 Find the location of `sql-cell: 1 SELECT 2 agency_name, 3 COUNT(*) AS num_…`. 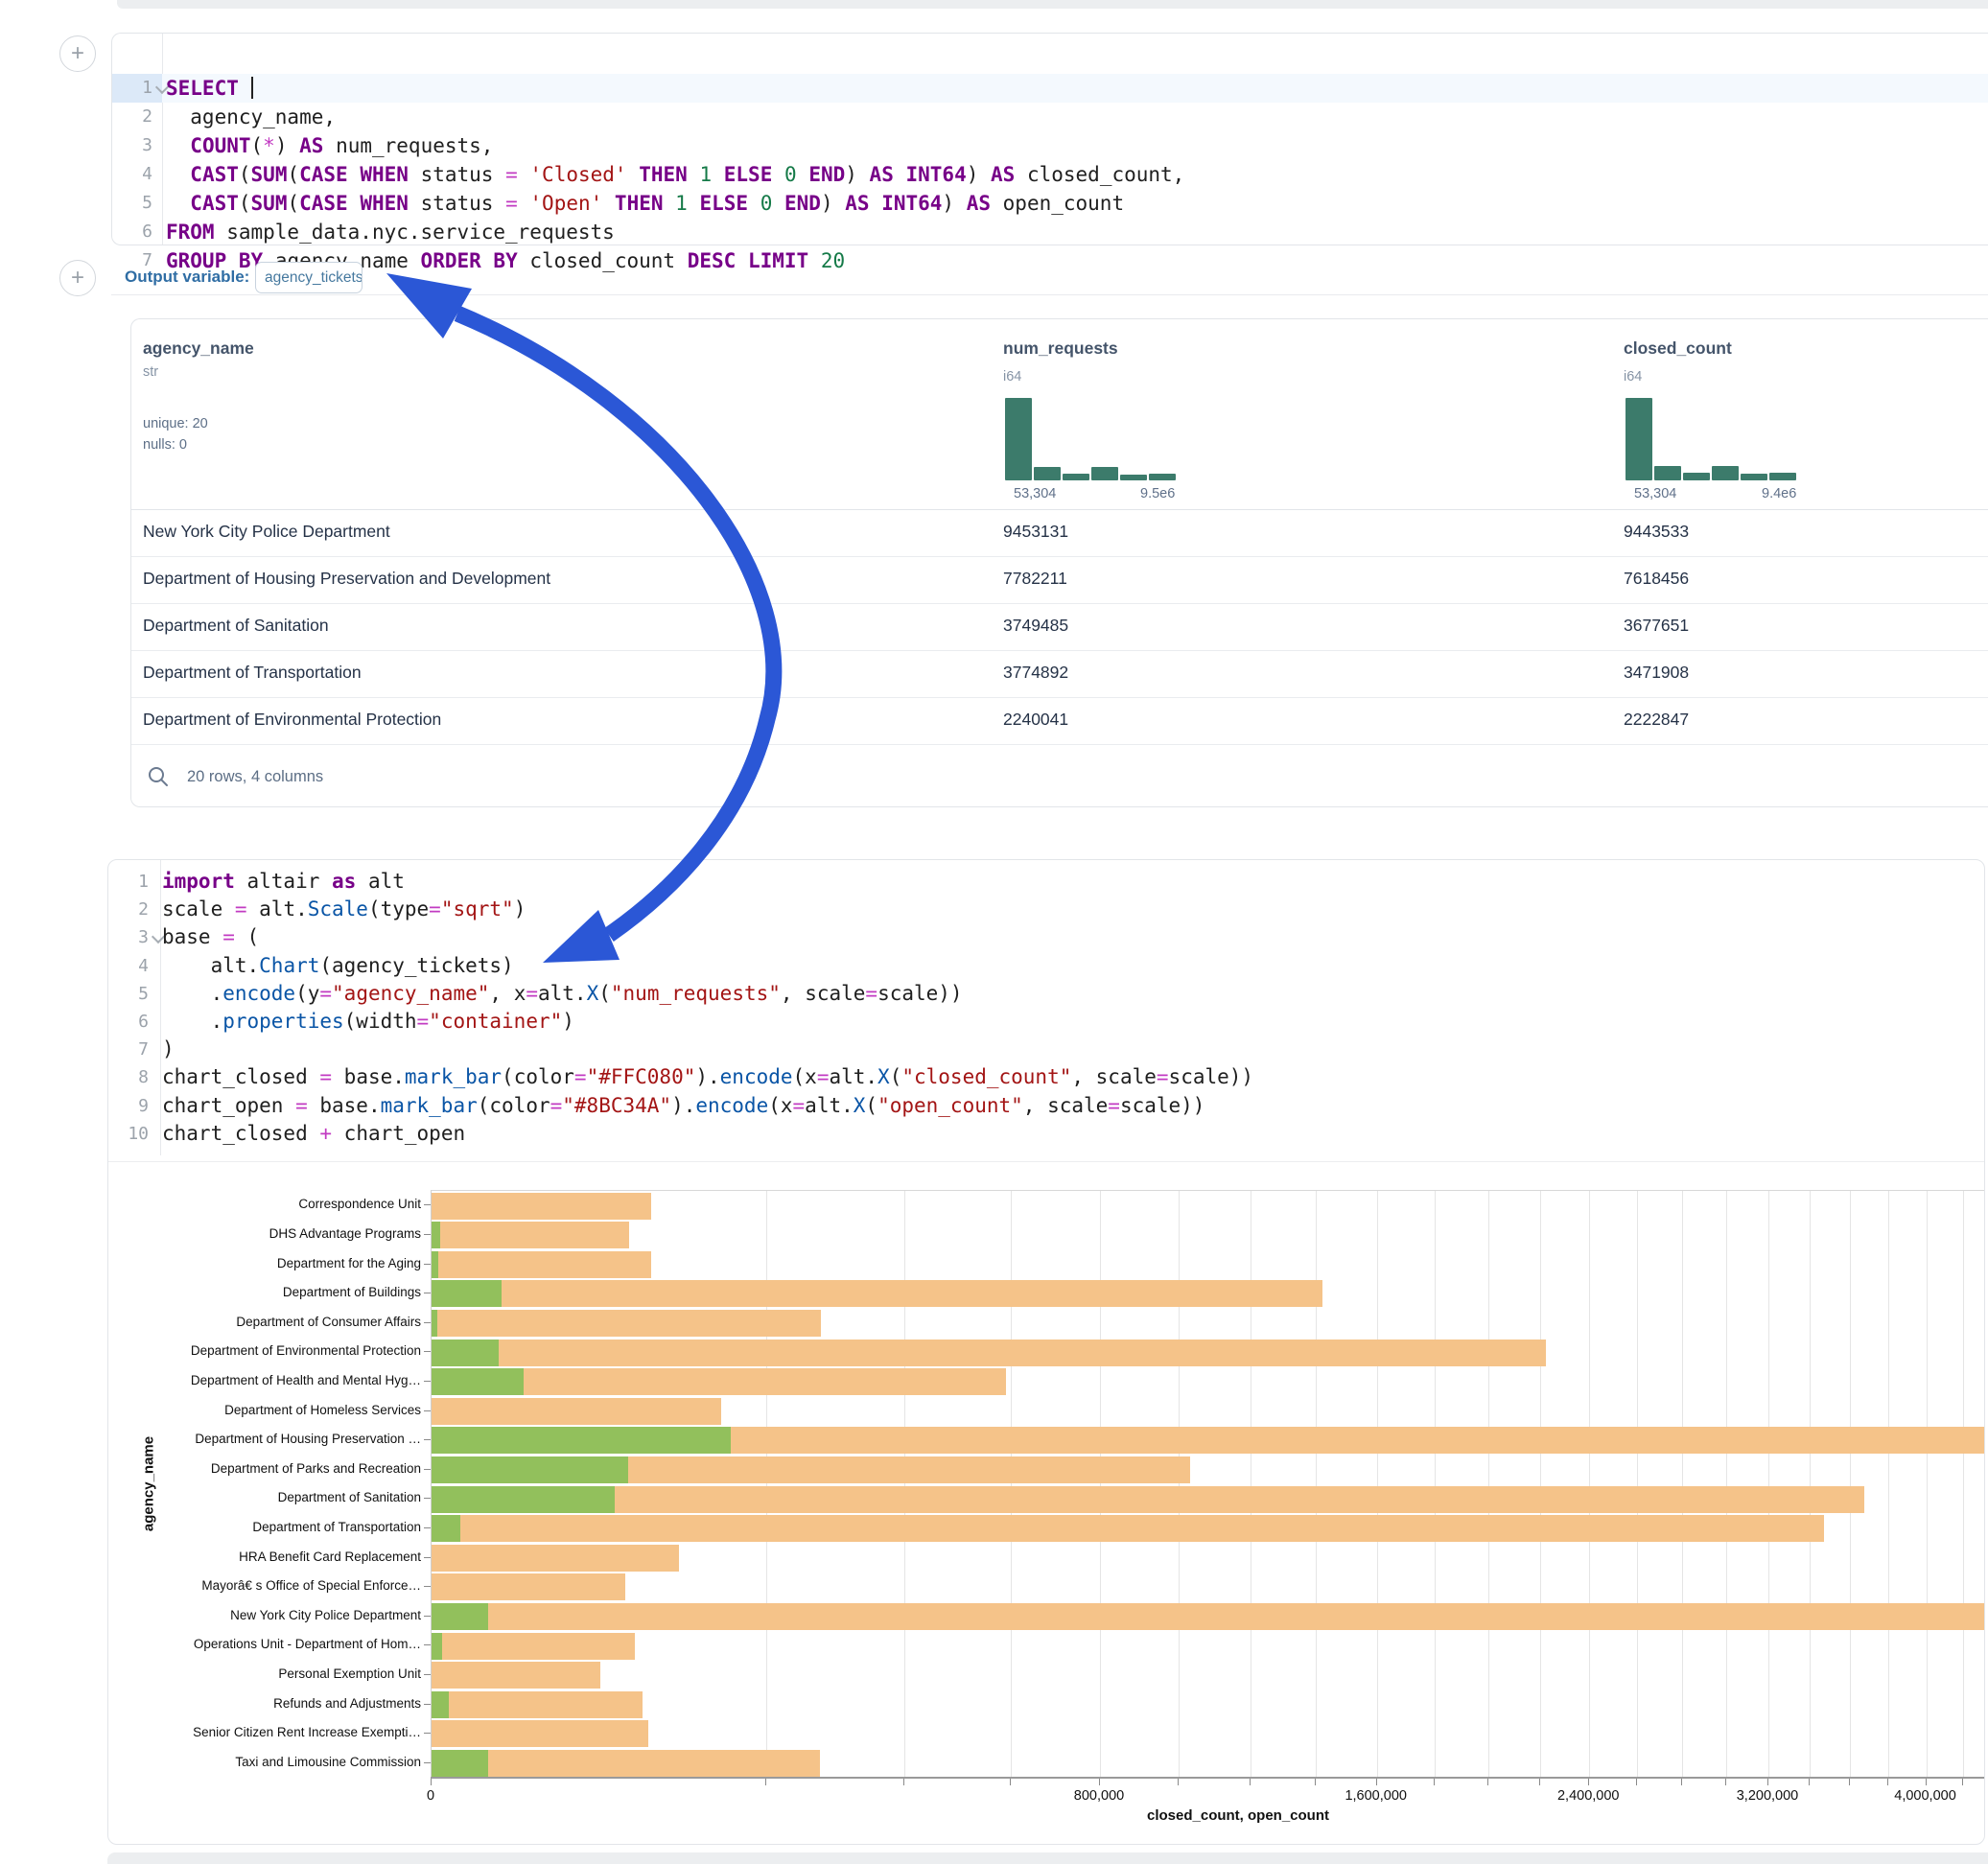

sql-cell: 1 SELECT 2 agency_name, 3 COUNT(*) AS num_… is located at coordinates (1049, 152).